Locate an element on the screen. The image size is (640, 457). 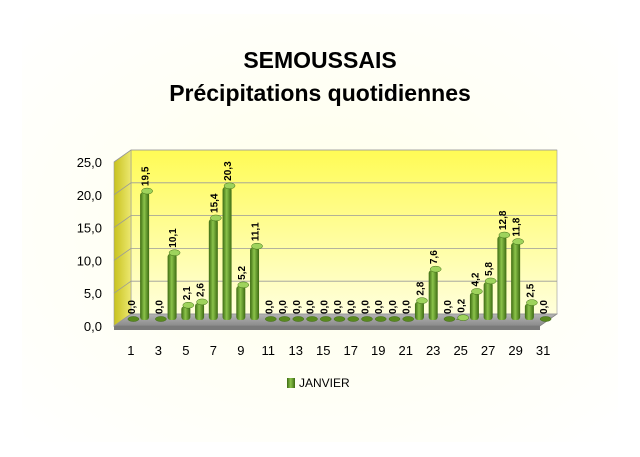
legend: JANVIER is located at coordinates (318, 383).